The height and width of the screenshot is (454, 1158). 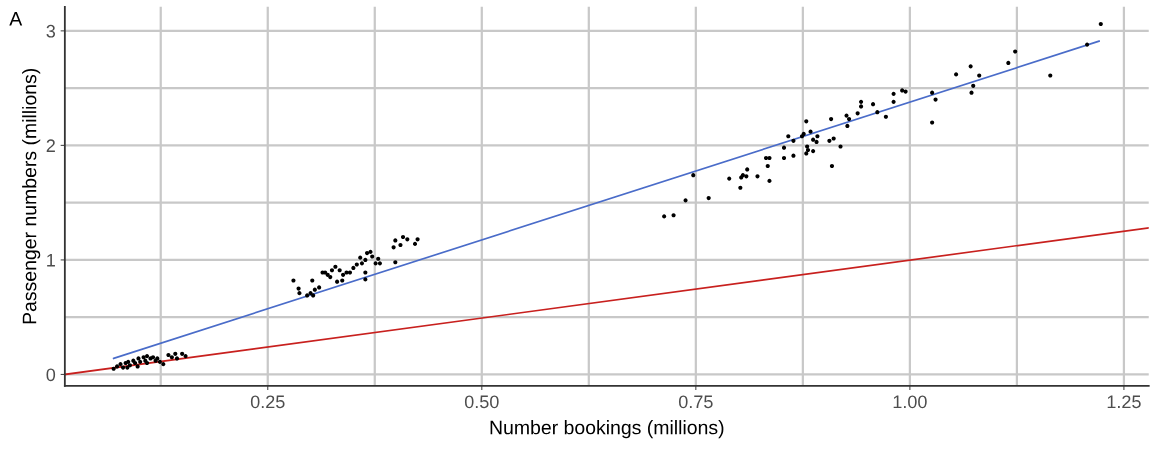 I want to click on y-tick-label: 2, so click(x=50, y=145).